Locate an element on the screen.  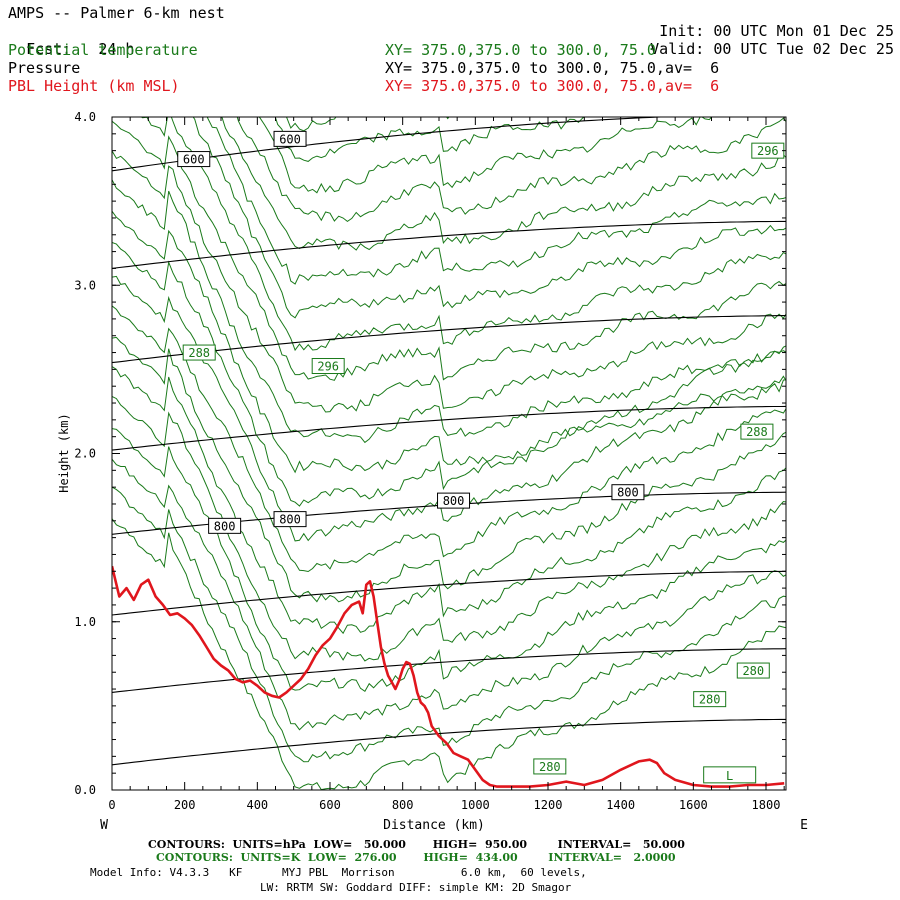
x-tick-label: 0 is located at coordinates (111, 805).